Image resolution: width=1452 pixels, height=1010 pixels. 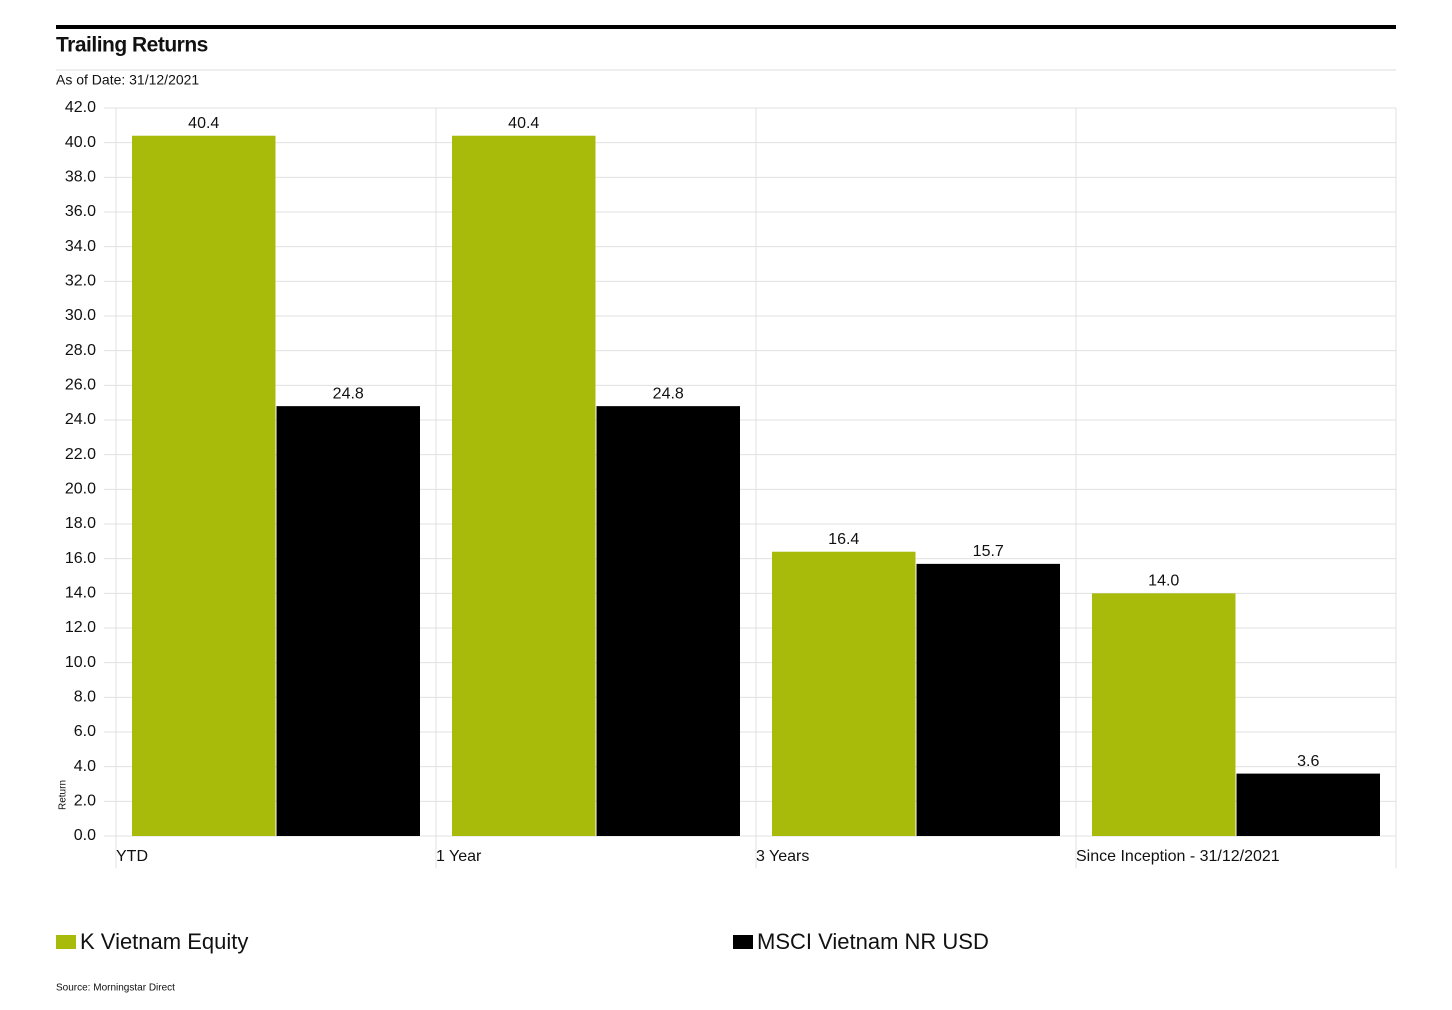 I want to click on y-tick-label: 38.0, so click(x=80, y=177).